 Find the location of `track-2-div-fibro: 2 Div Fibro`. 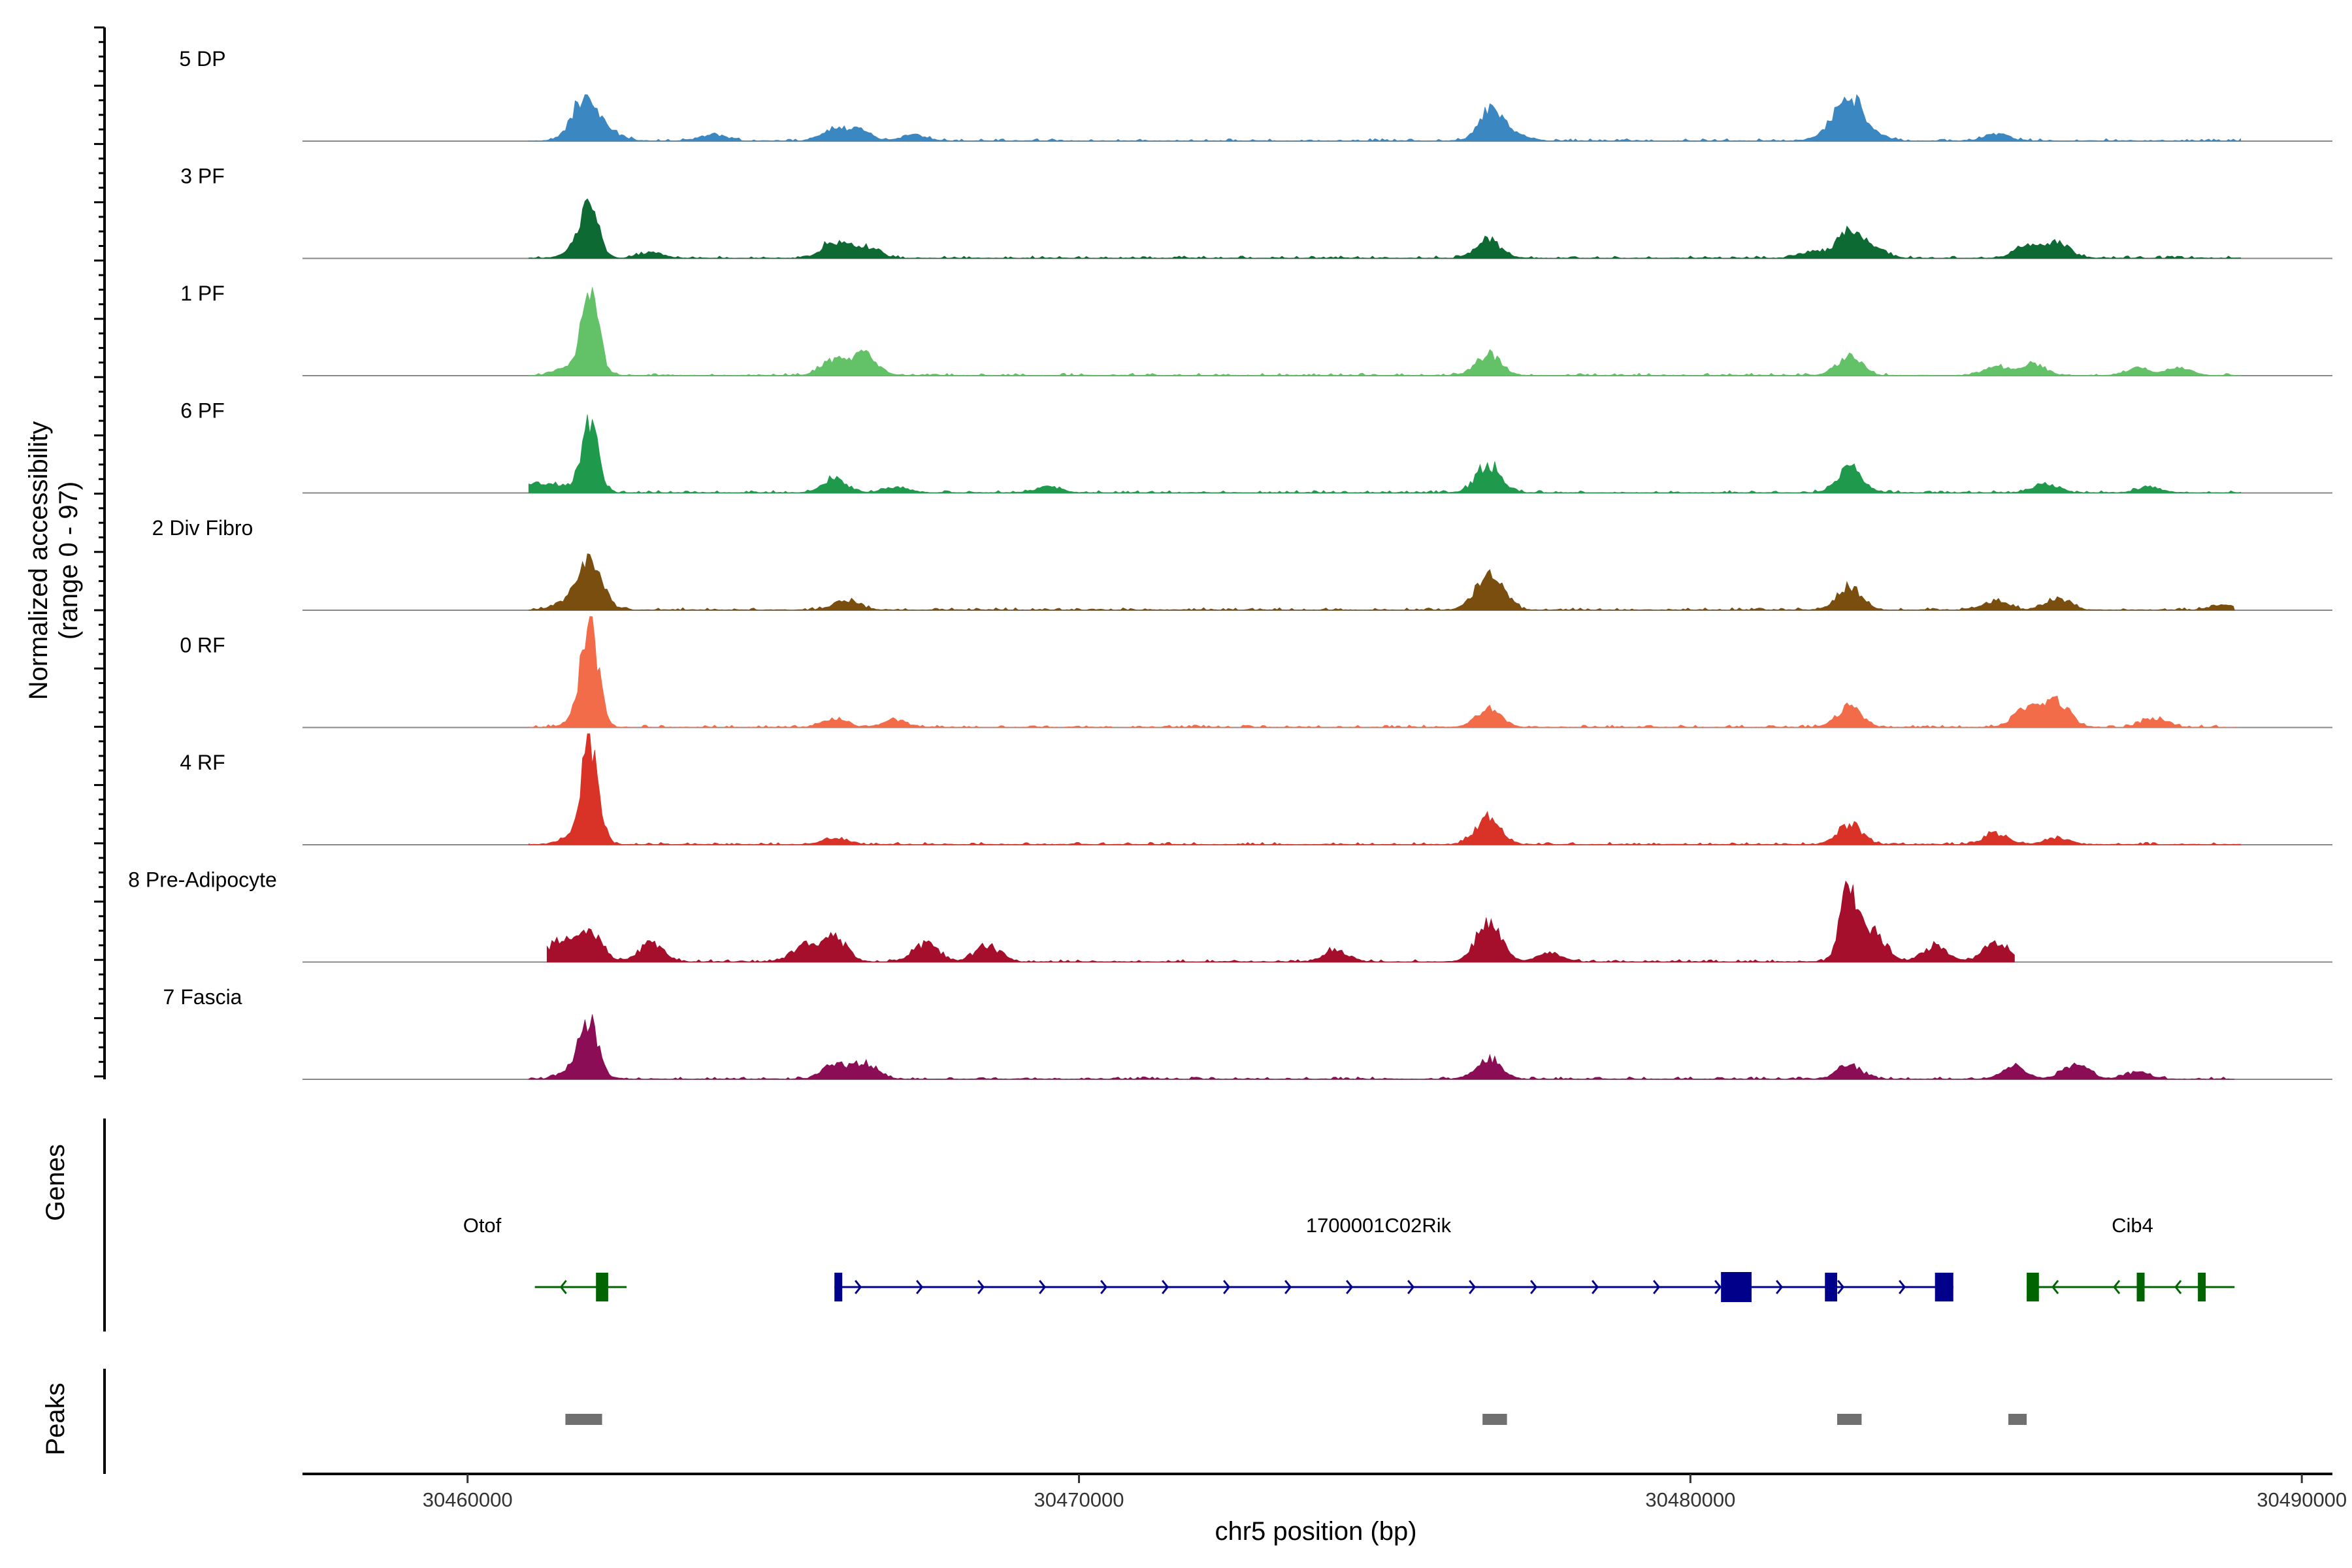

track-2-div-fibro: 2 Div Fibro is located at coordinates (1242, 563).